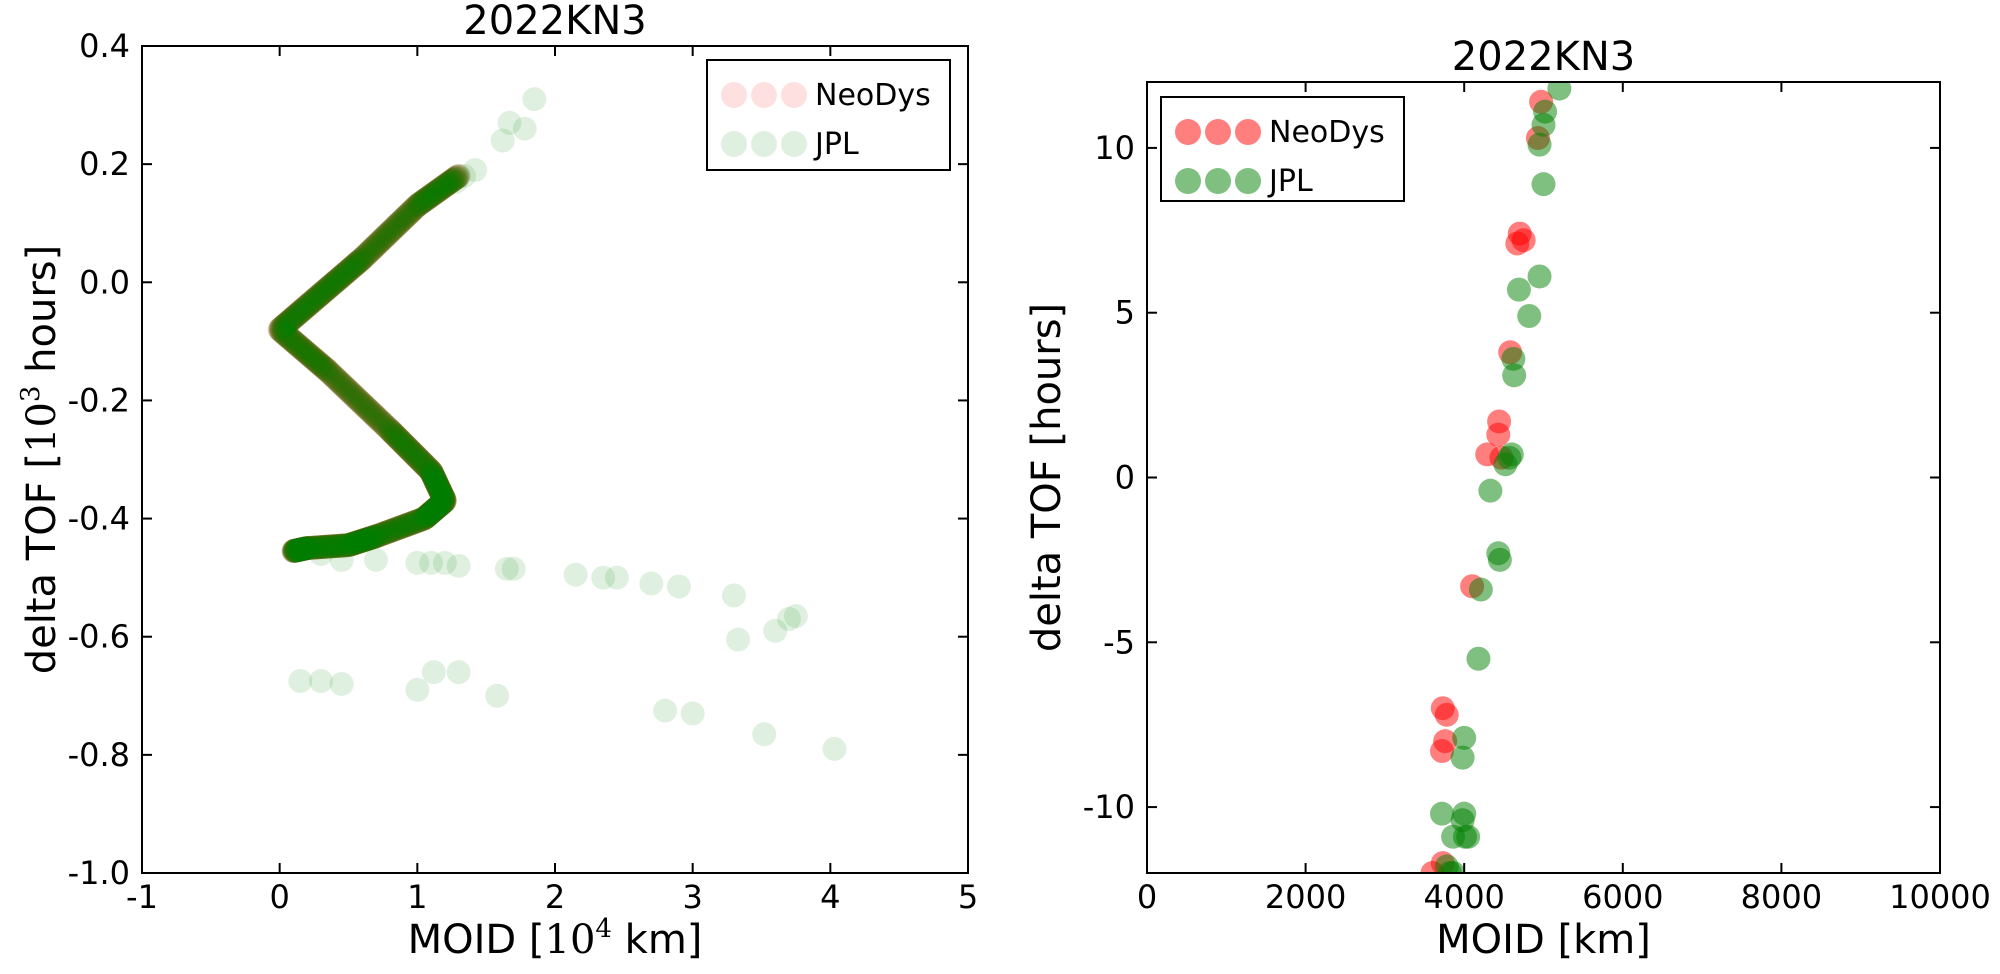 The height and width of the screenshot is (974, 2000). What do you see at coordinates (968, 897) in the screenshot?
I see `x-tick-label: 5` at bounding box center [968, 897].